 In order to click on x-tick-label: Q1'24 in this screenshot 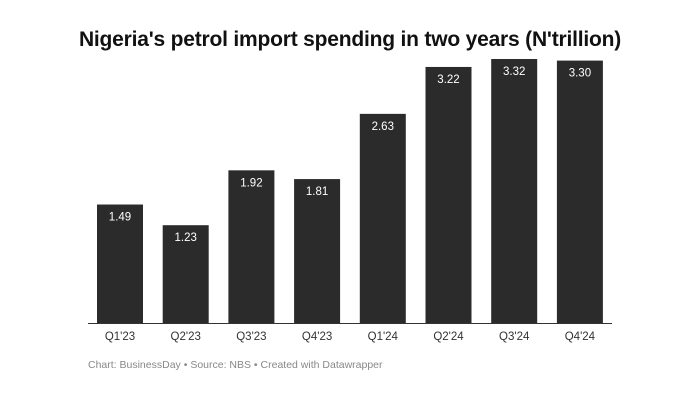, I will do `click(383, 337)`.